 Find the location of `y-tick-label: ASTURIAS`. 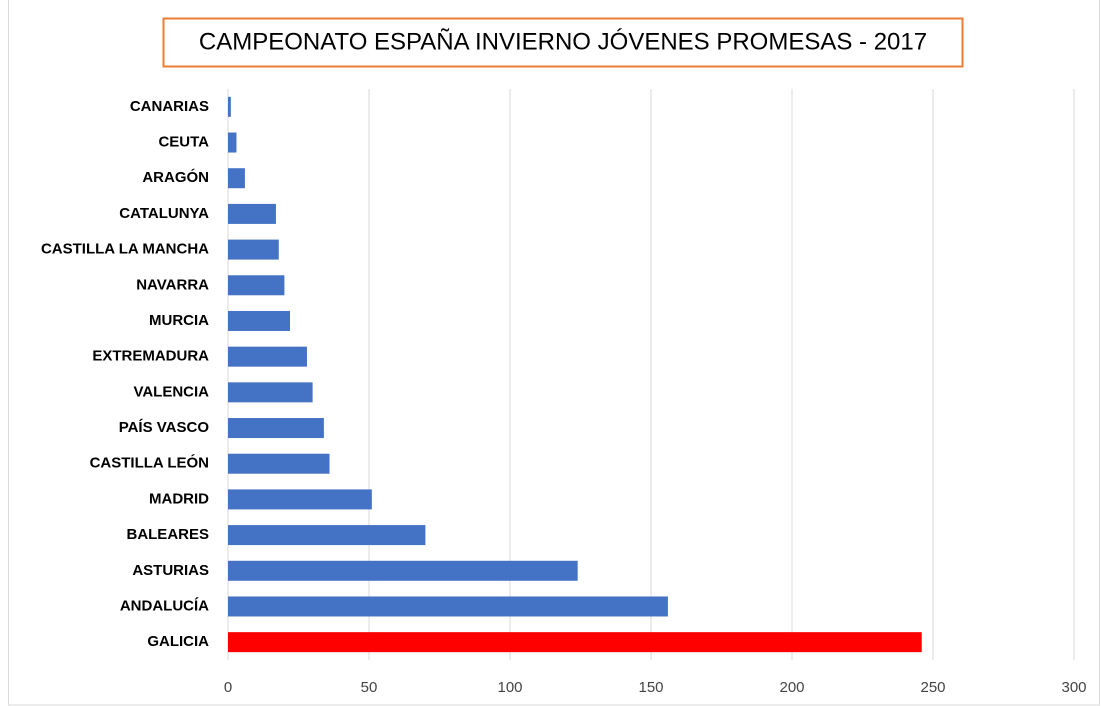

y-tick-label: ASTURIAS is located at coordinates (170, 570).